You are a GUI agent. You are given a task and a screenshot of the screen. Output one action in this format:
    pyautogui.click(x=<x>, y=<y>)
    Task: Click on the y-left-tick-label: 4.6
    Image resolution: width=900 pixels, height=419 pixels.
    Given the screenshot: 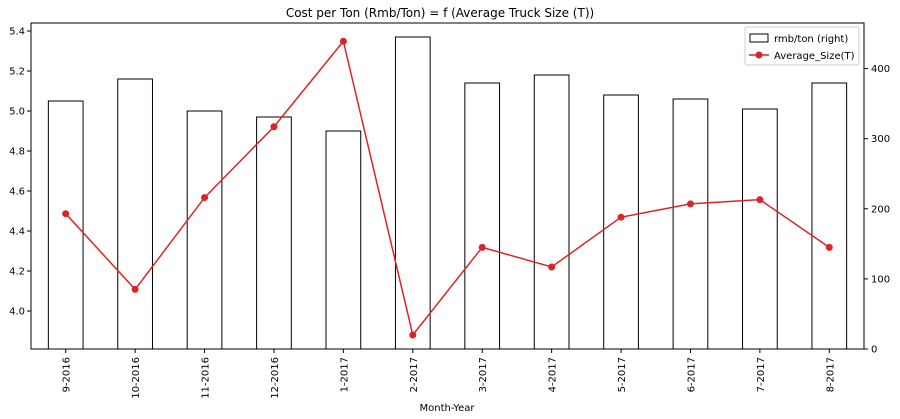 What is the action you would take?
    pyautogui.click(x=17, y=192)
    